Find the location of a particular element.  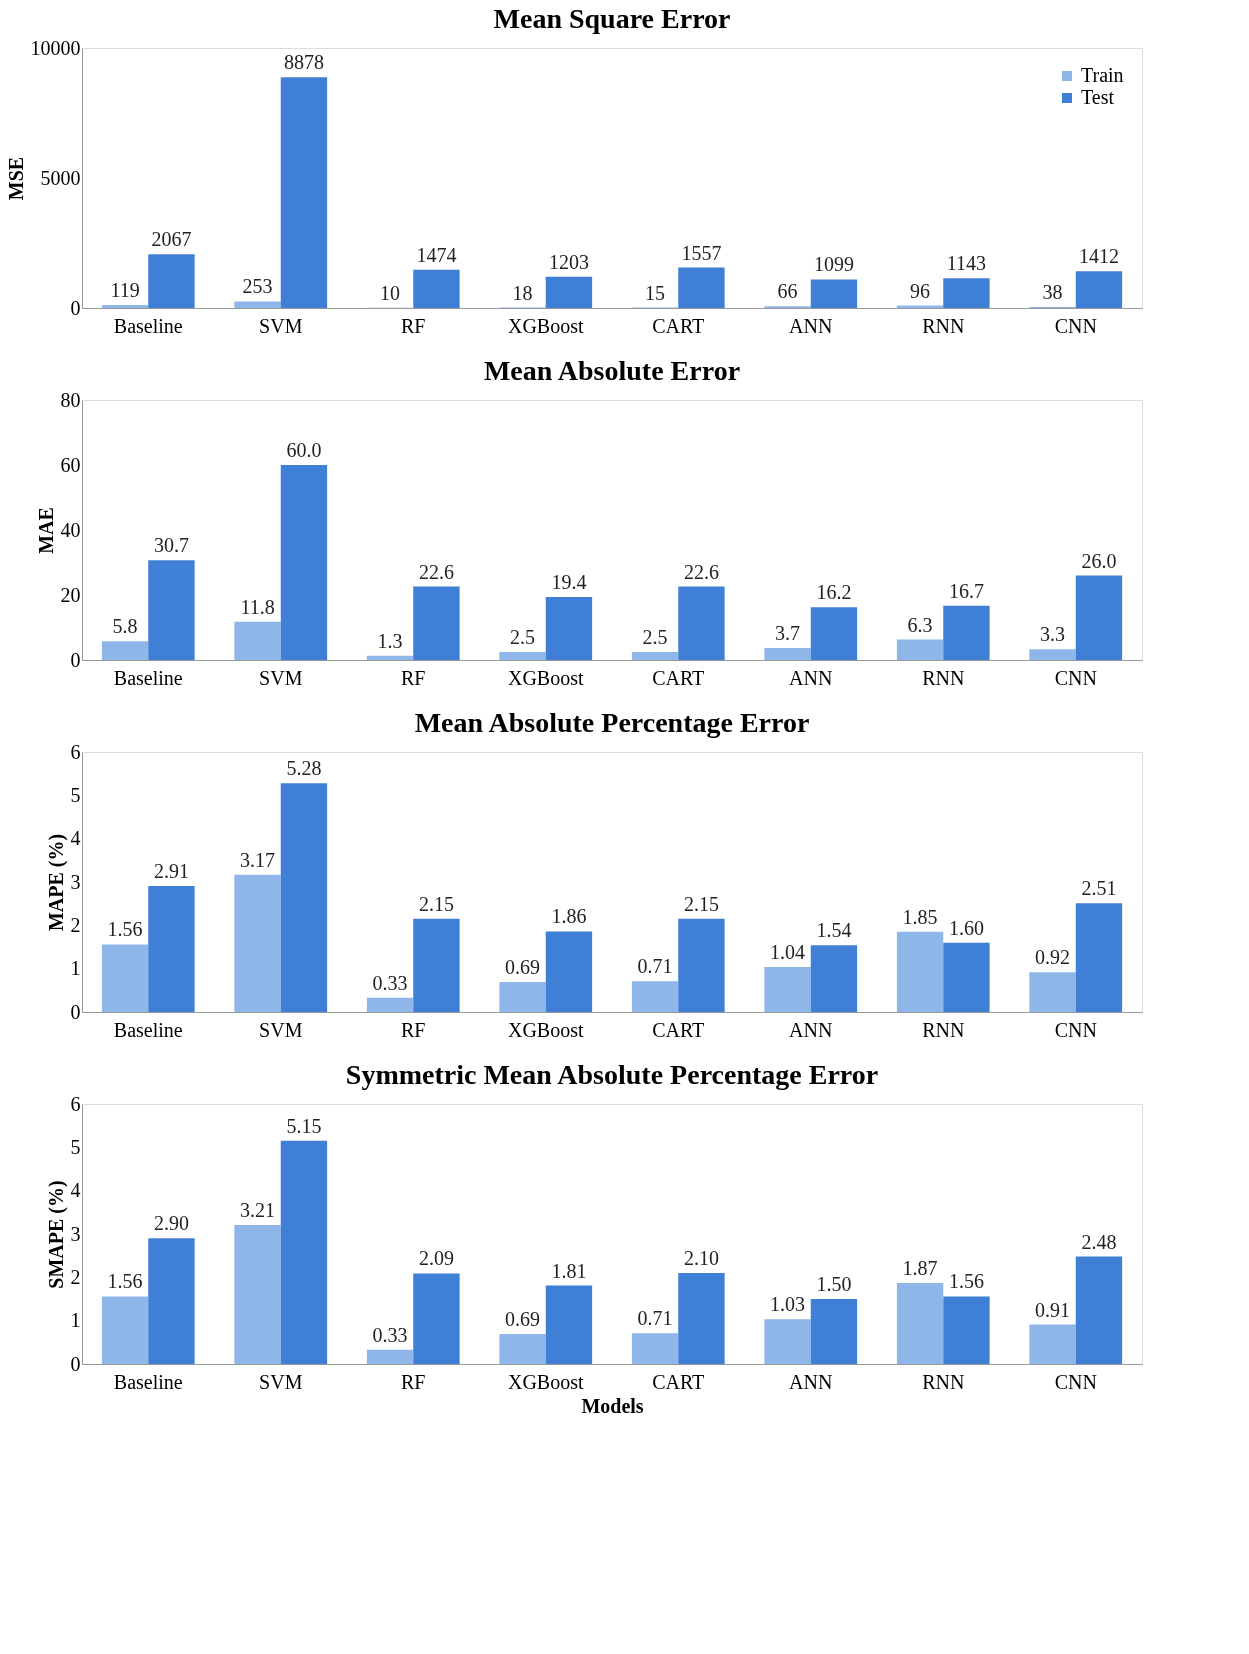

data-label: 1143 is located at coordinates (966, 263).